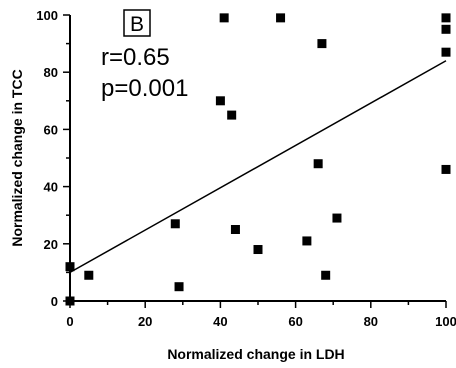 The width and height of the screenshot is (456, 368). What do you see at coordinates (69, 321) in the screenshot?
I see `x-tick-label: 0` at bounding box center [69, 321].